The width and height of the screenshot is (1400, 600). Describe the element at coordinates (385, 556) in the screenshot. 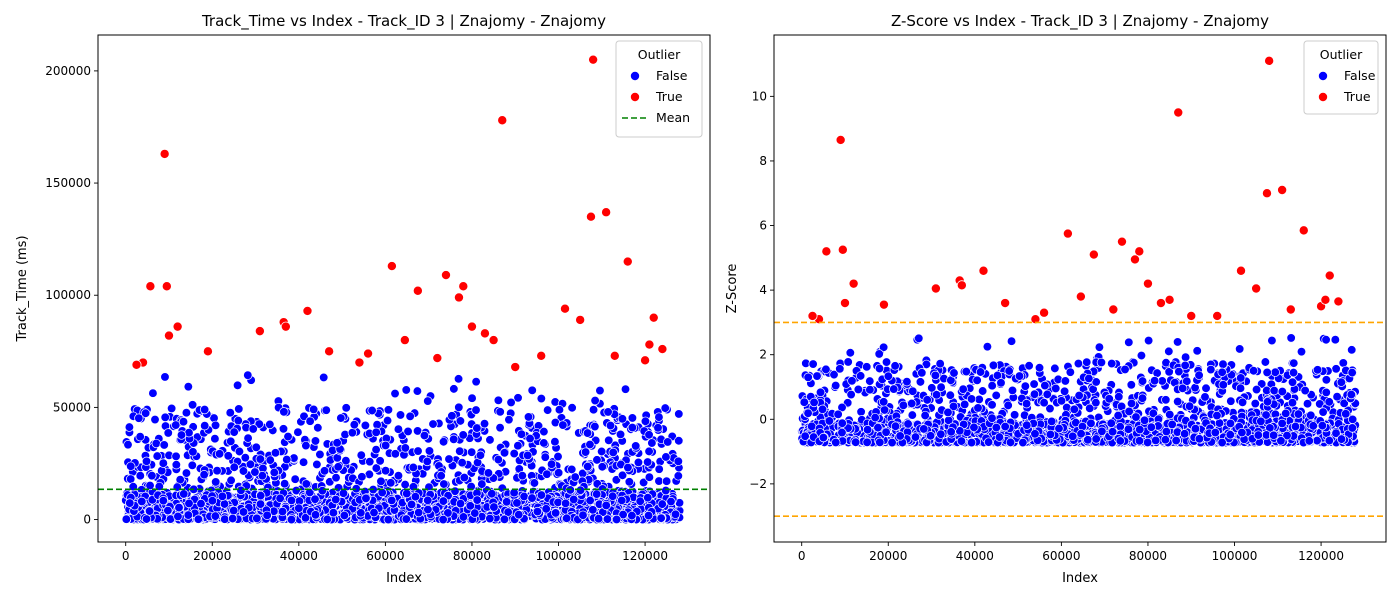

I see `x-tick-label: 60000` at that location.